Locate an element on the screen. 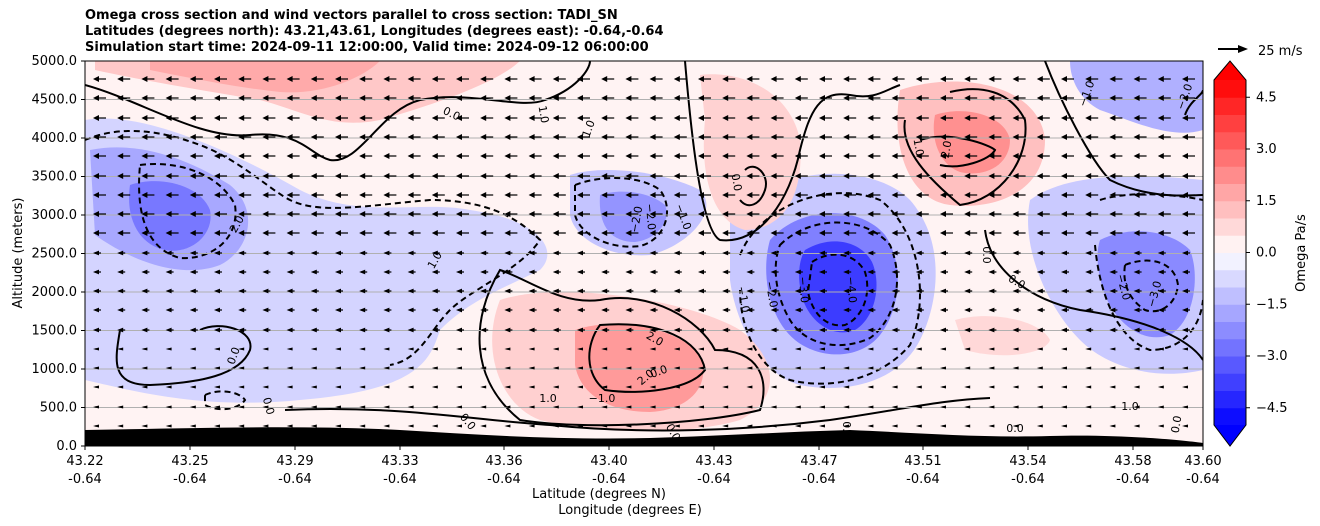  contour-label: 1.0 is located at coordinates (589, 128).